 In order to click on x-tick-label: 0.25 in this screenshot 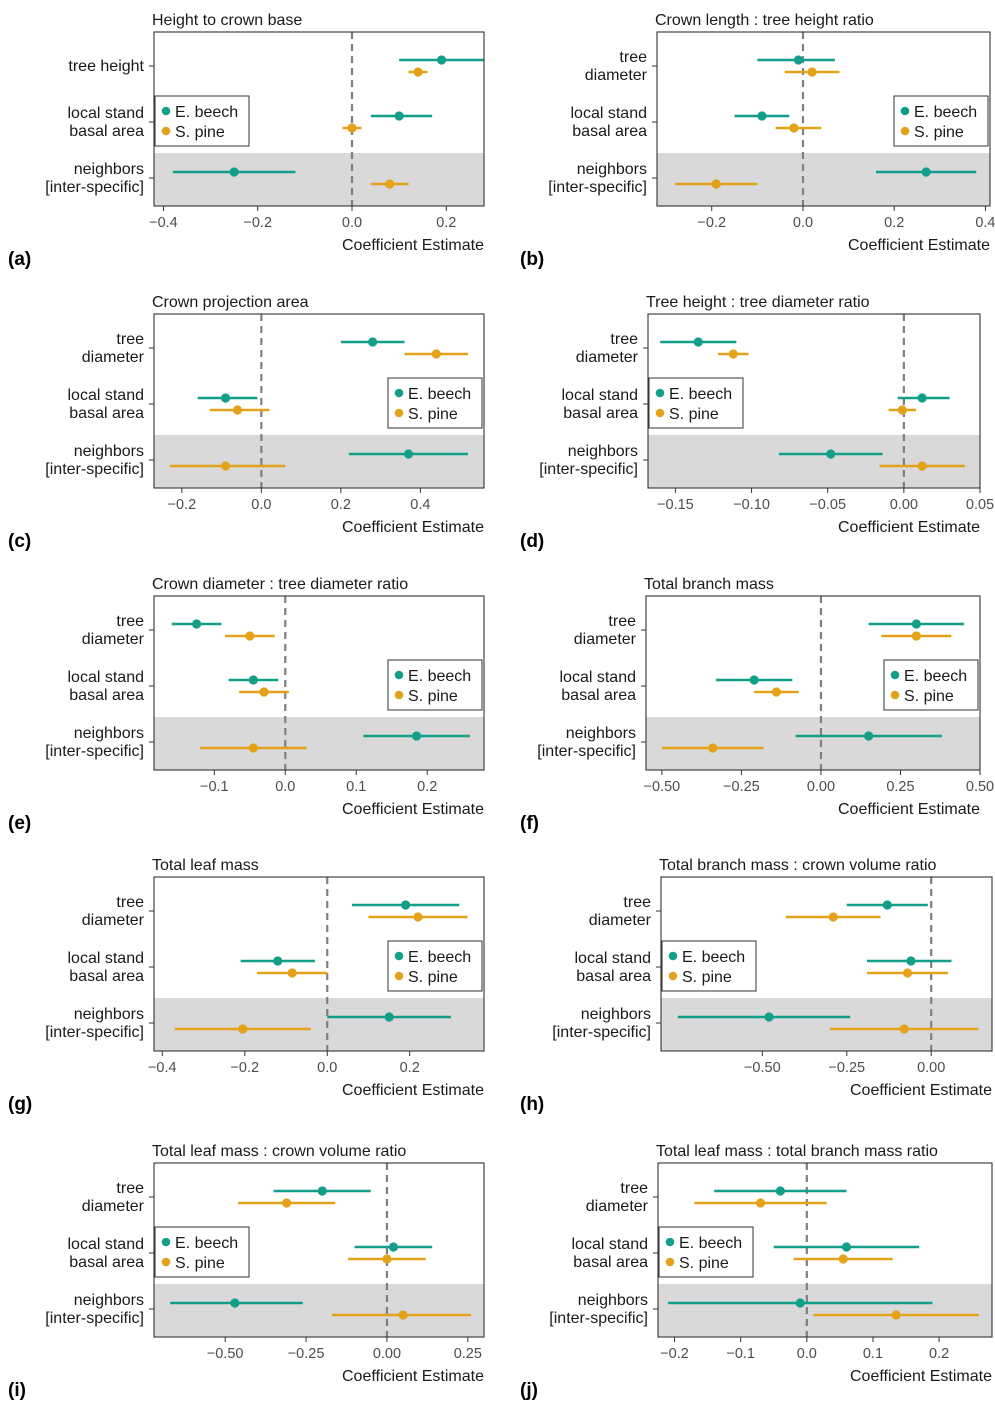, I will do `click(900, 787)`.